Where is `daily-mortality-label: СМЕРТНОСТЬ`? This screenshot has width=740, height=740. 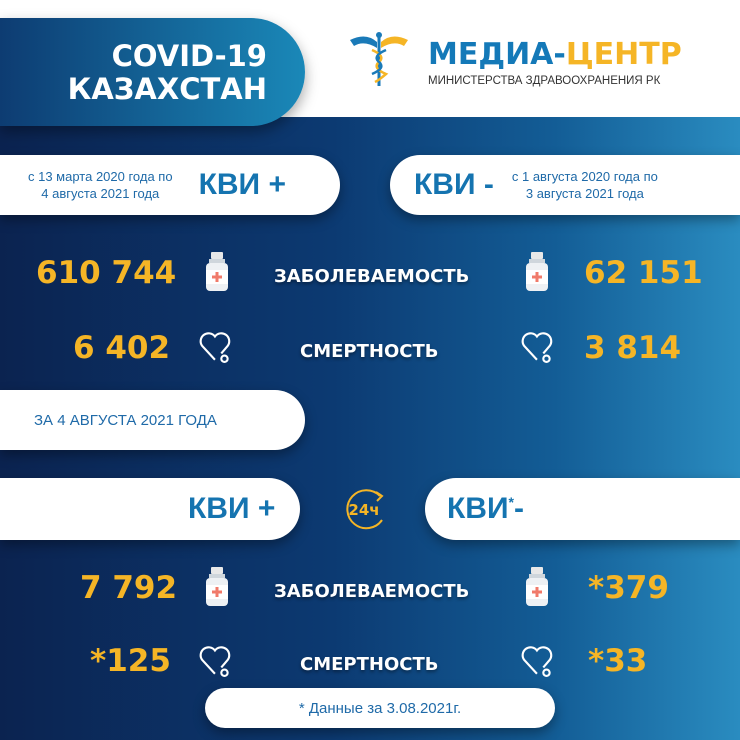
daily-mortality-label: СМЕРТНОСТЬ is located at coordinates (369, 664).